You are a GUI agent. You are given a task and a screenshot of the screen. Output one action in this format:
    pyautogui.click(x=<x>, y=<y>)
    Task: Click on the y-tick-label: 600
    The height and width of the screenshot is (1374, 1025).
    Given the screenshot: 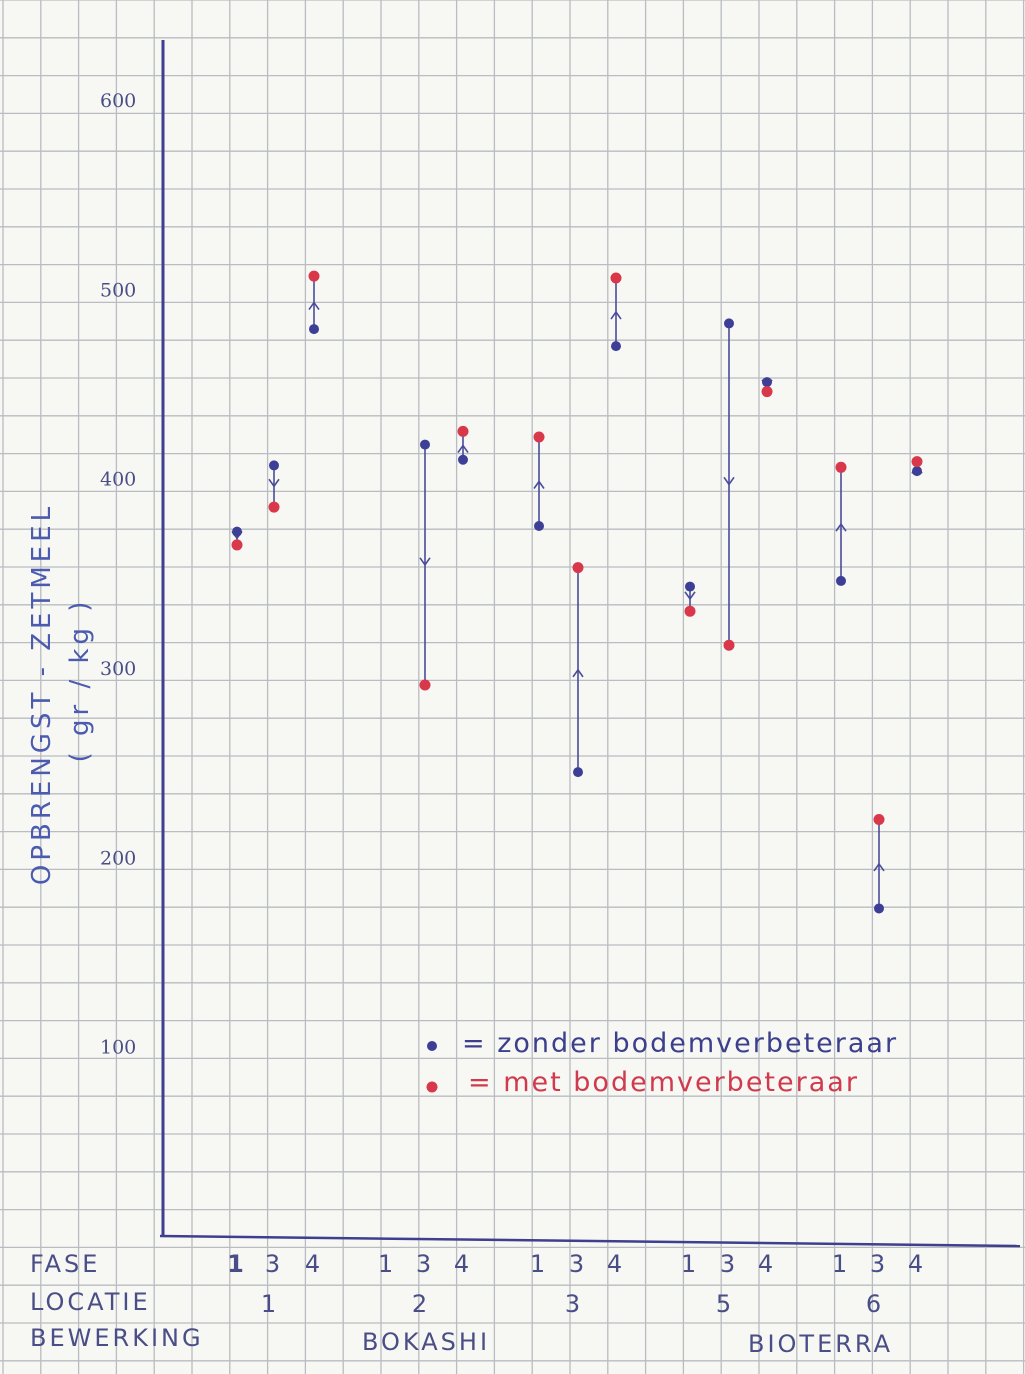 What is the action you would take?
    pyautogui.click(x=118, y=101)
    